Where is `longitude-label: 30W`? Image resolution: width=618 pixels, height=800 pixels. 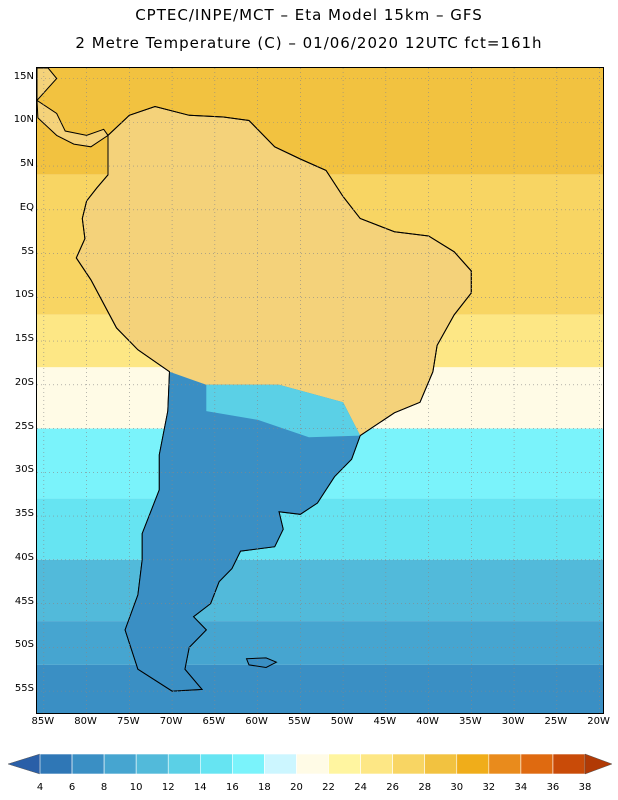
longitude-label: 30W is located at coordinates (513, 721).